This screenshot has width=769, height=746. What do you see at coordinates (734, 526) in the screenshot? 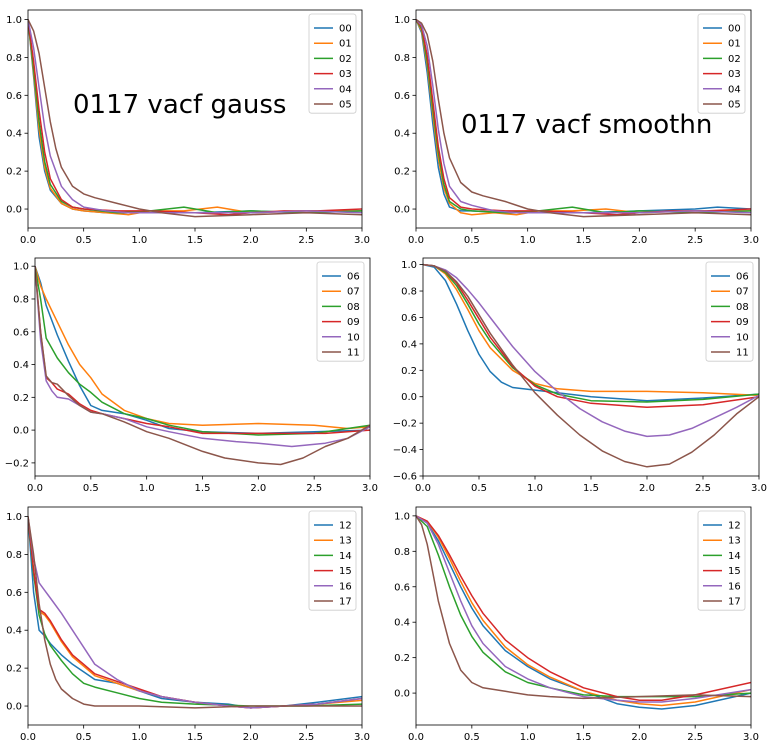
I see `legend-label: 12` at bounding box center [734, 526].